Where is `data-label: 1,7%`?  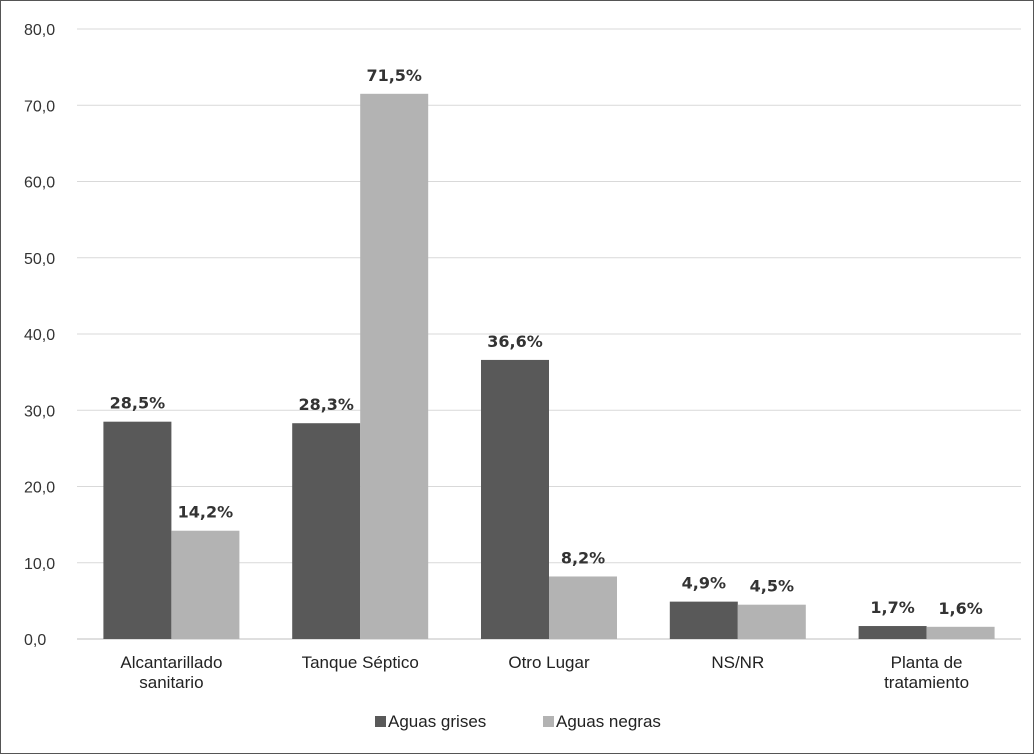 data-label: 1,7% is located at coordinates (892, 607).